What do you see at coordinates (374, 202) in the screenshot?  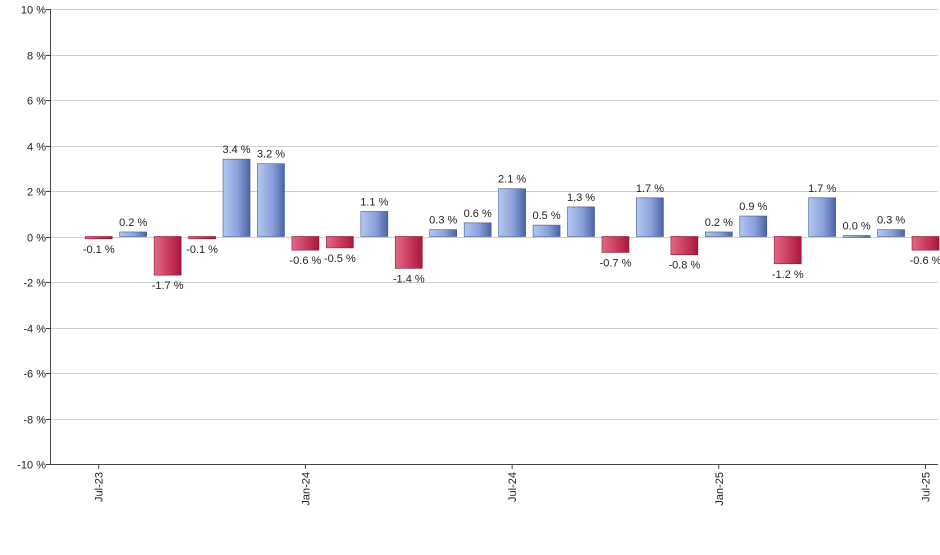 I see `data-label: 1.1 %` at bounding box center [374, 202].